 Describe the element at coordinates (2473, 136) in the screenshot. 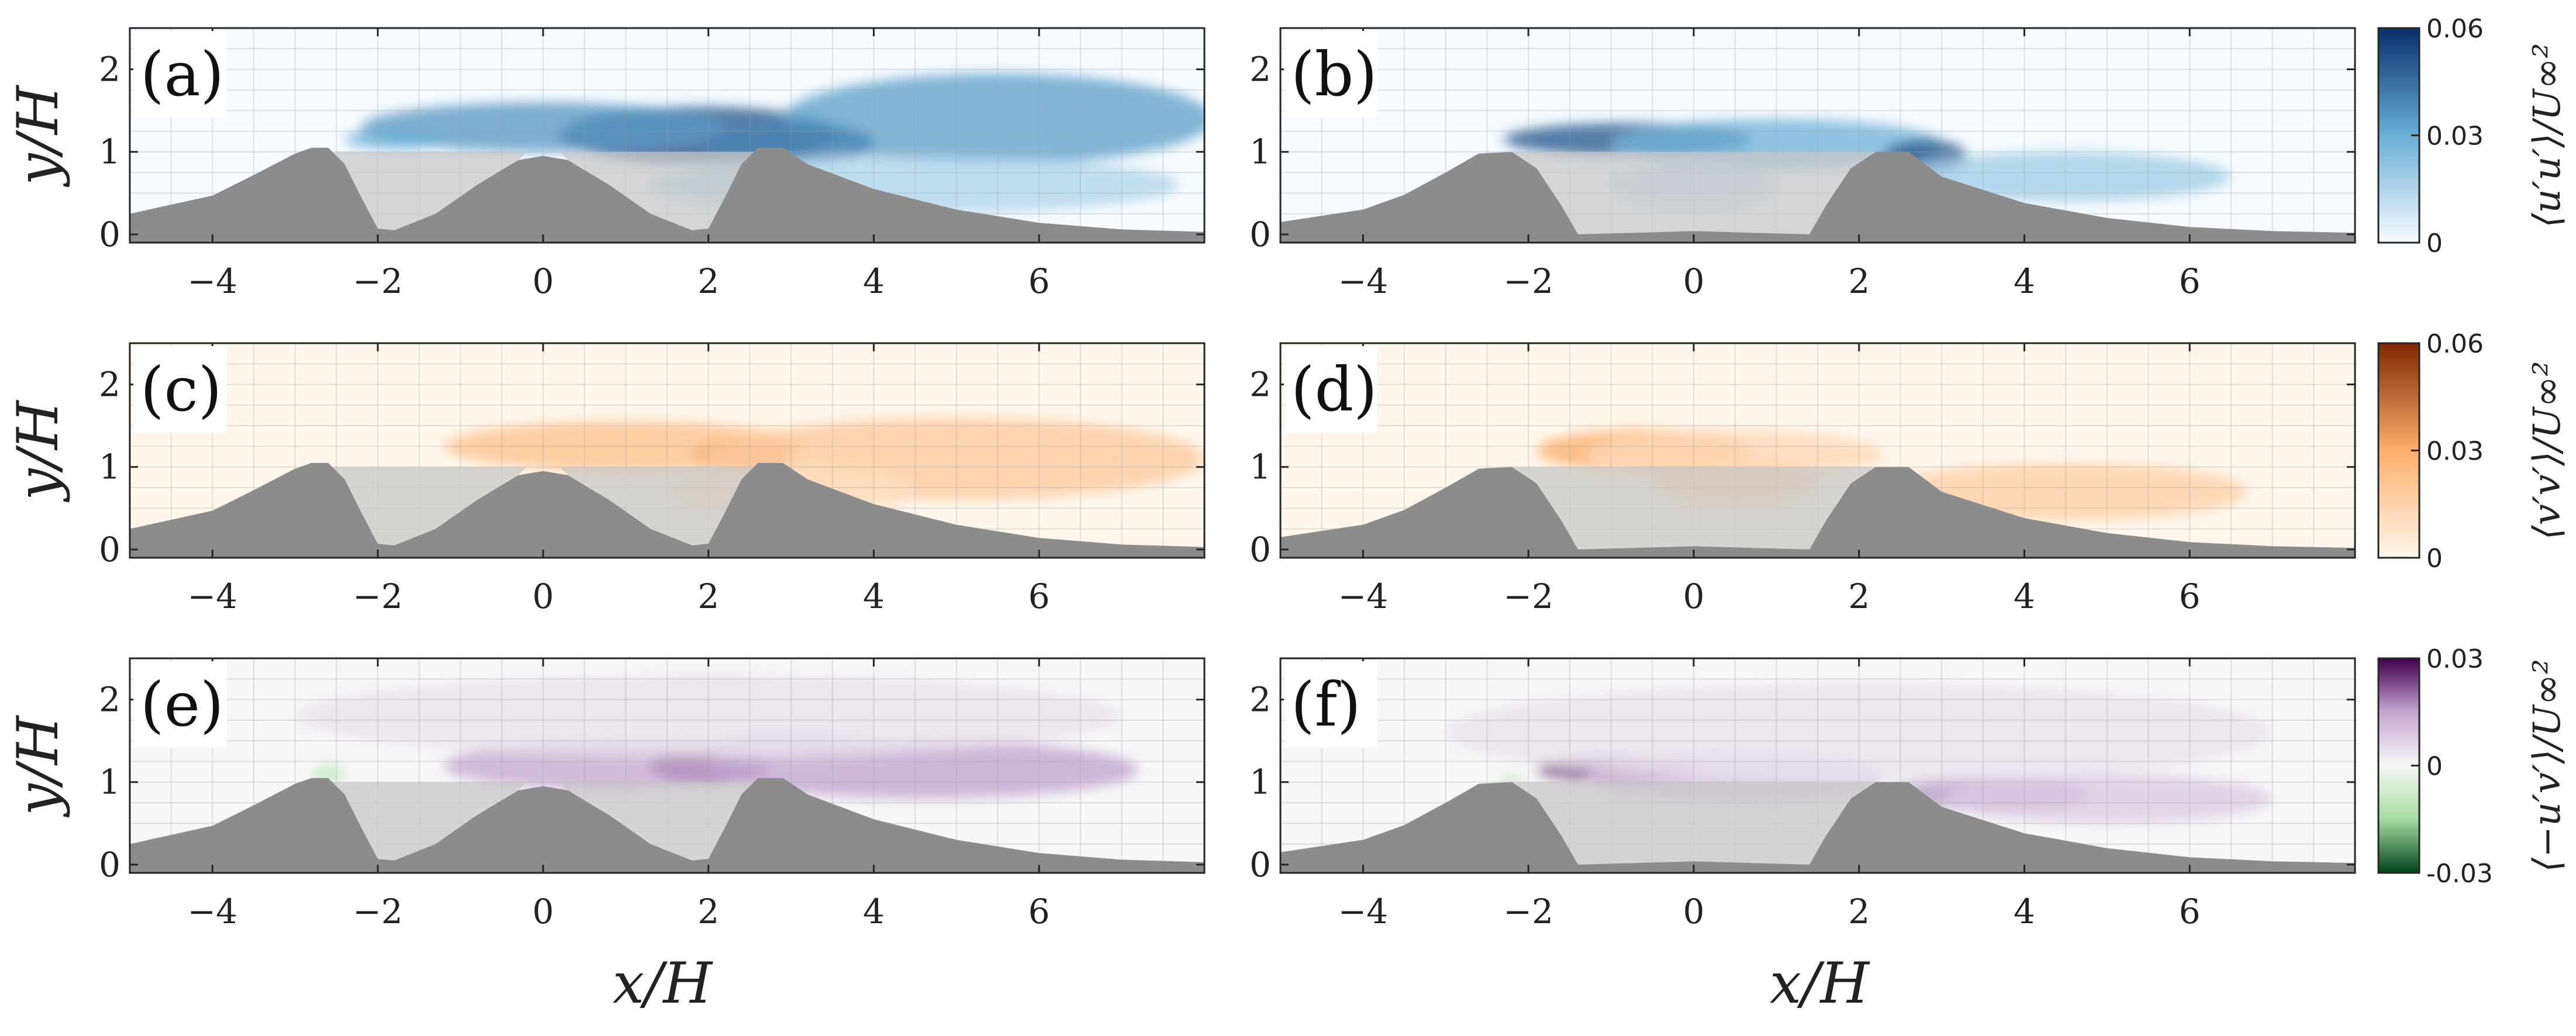

I see `colorbar-uu: 0 0.03 0.06 ⟨u′u′⟩/U∞²` at that location.